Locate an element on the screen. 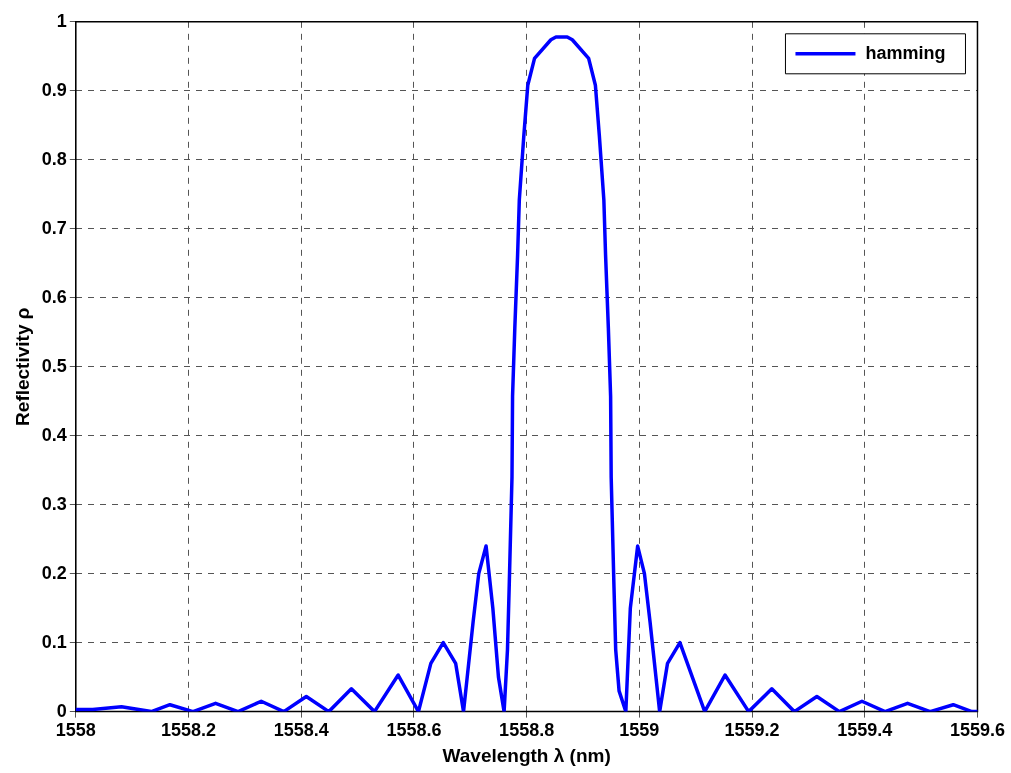 This screenshot has width=1011, height=773. legend-label: hamming is located at coordinates (905, 52).